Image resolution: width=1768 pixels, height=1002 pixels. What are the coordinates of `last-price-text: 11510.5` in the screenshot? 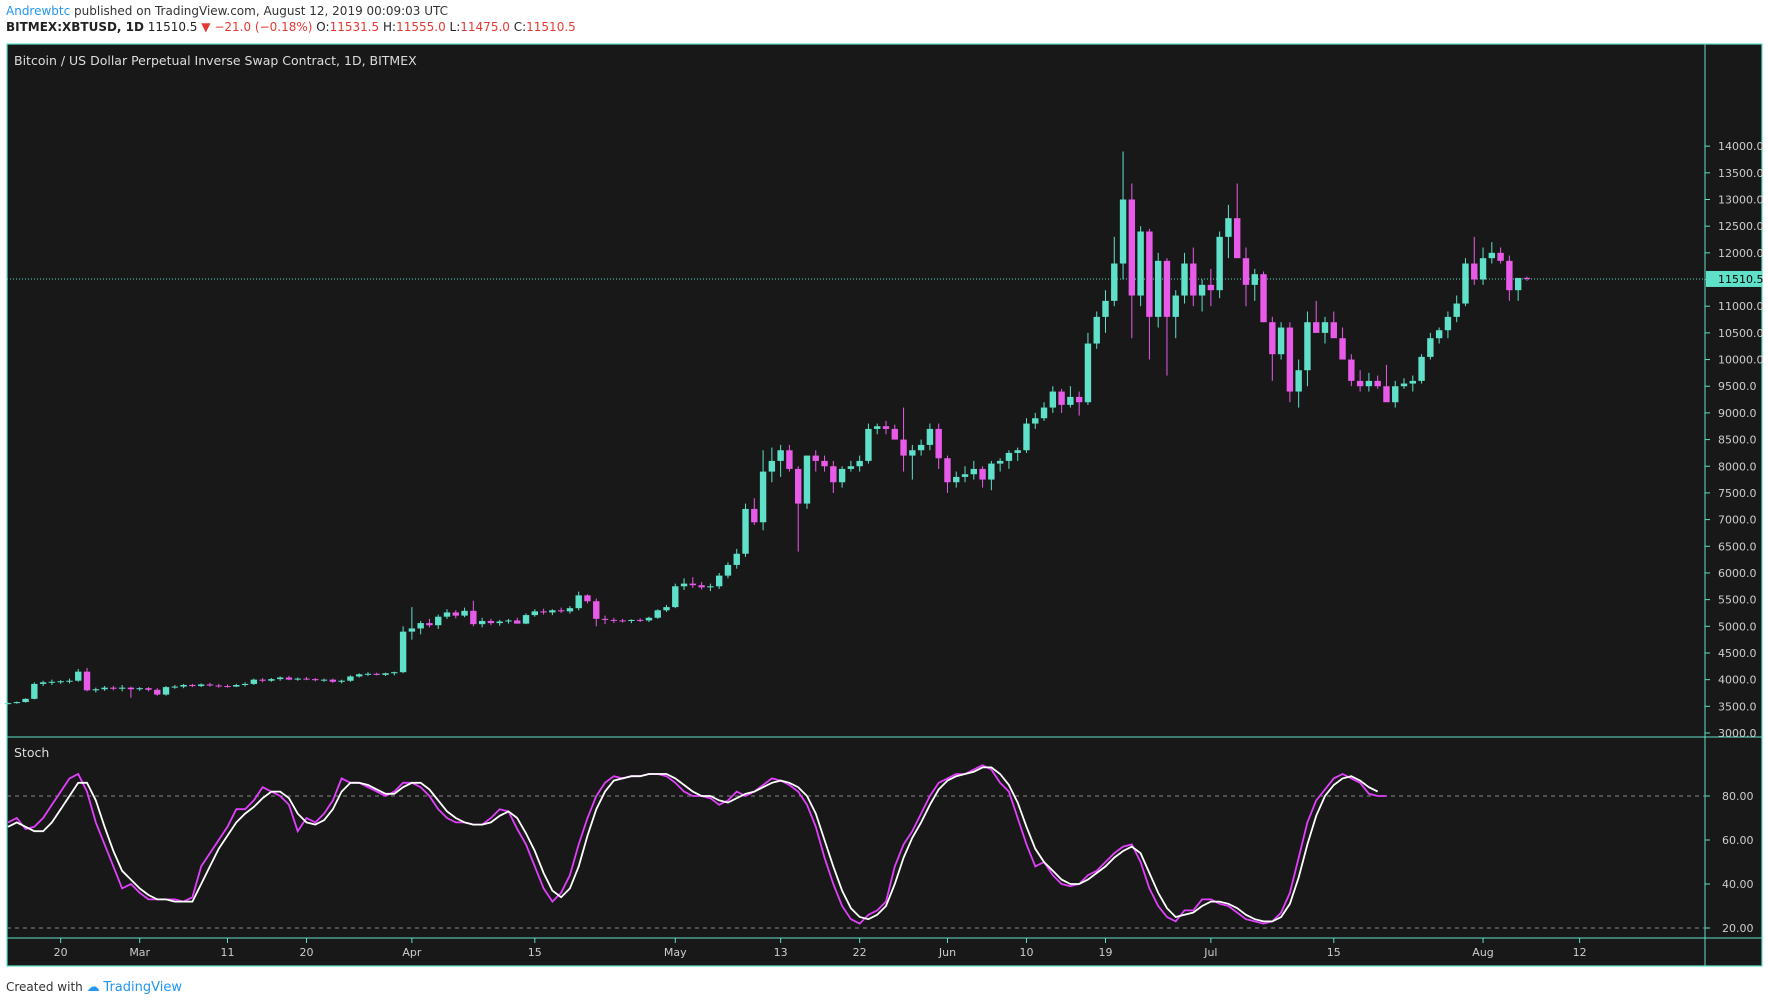 It's located at (172, 27).